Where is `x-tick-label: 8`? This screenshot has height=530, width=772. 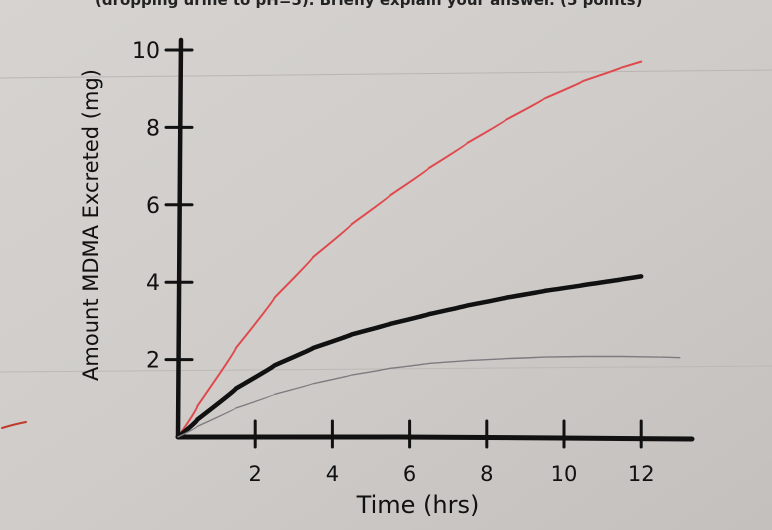
x-tick-label: 8 is located at coordinates (486, 474).